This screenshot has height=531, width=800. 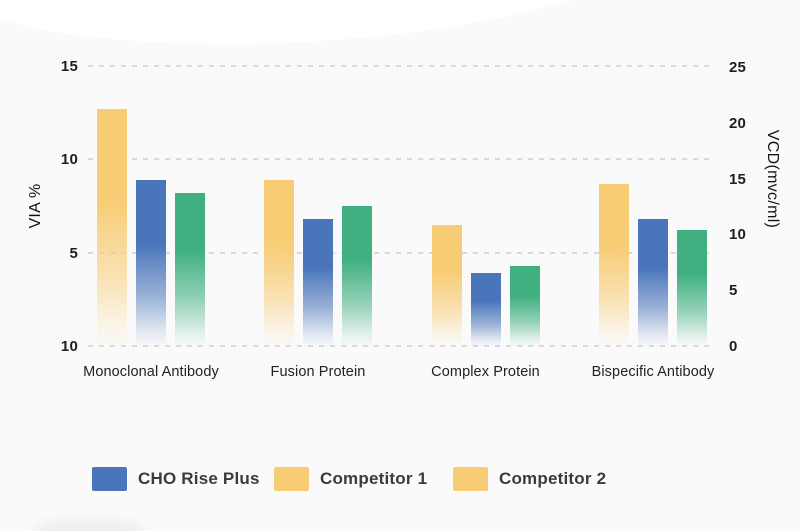 I want to click on bar-cho-rise-plus-fusion-protein, so click(x=318, y=282).